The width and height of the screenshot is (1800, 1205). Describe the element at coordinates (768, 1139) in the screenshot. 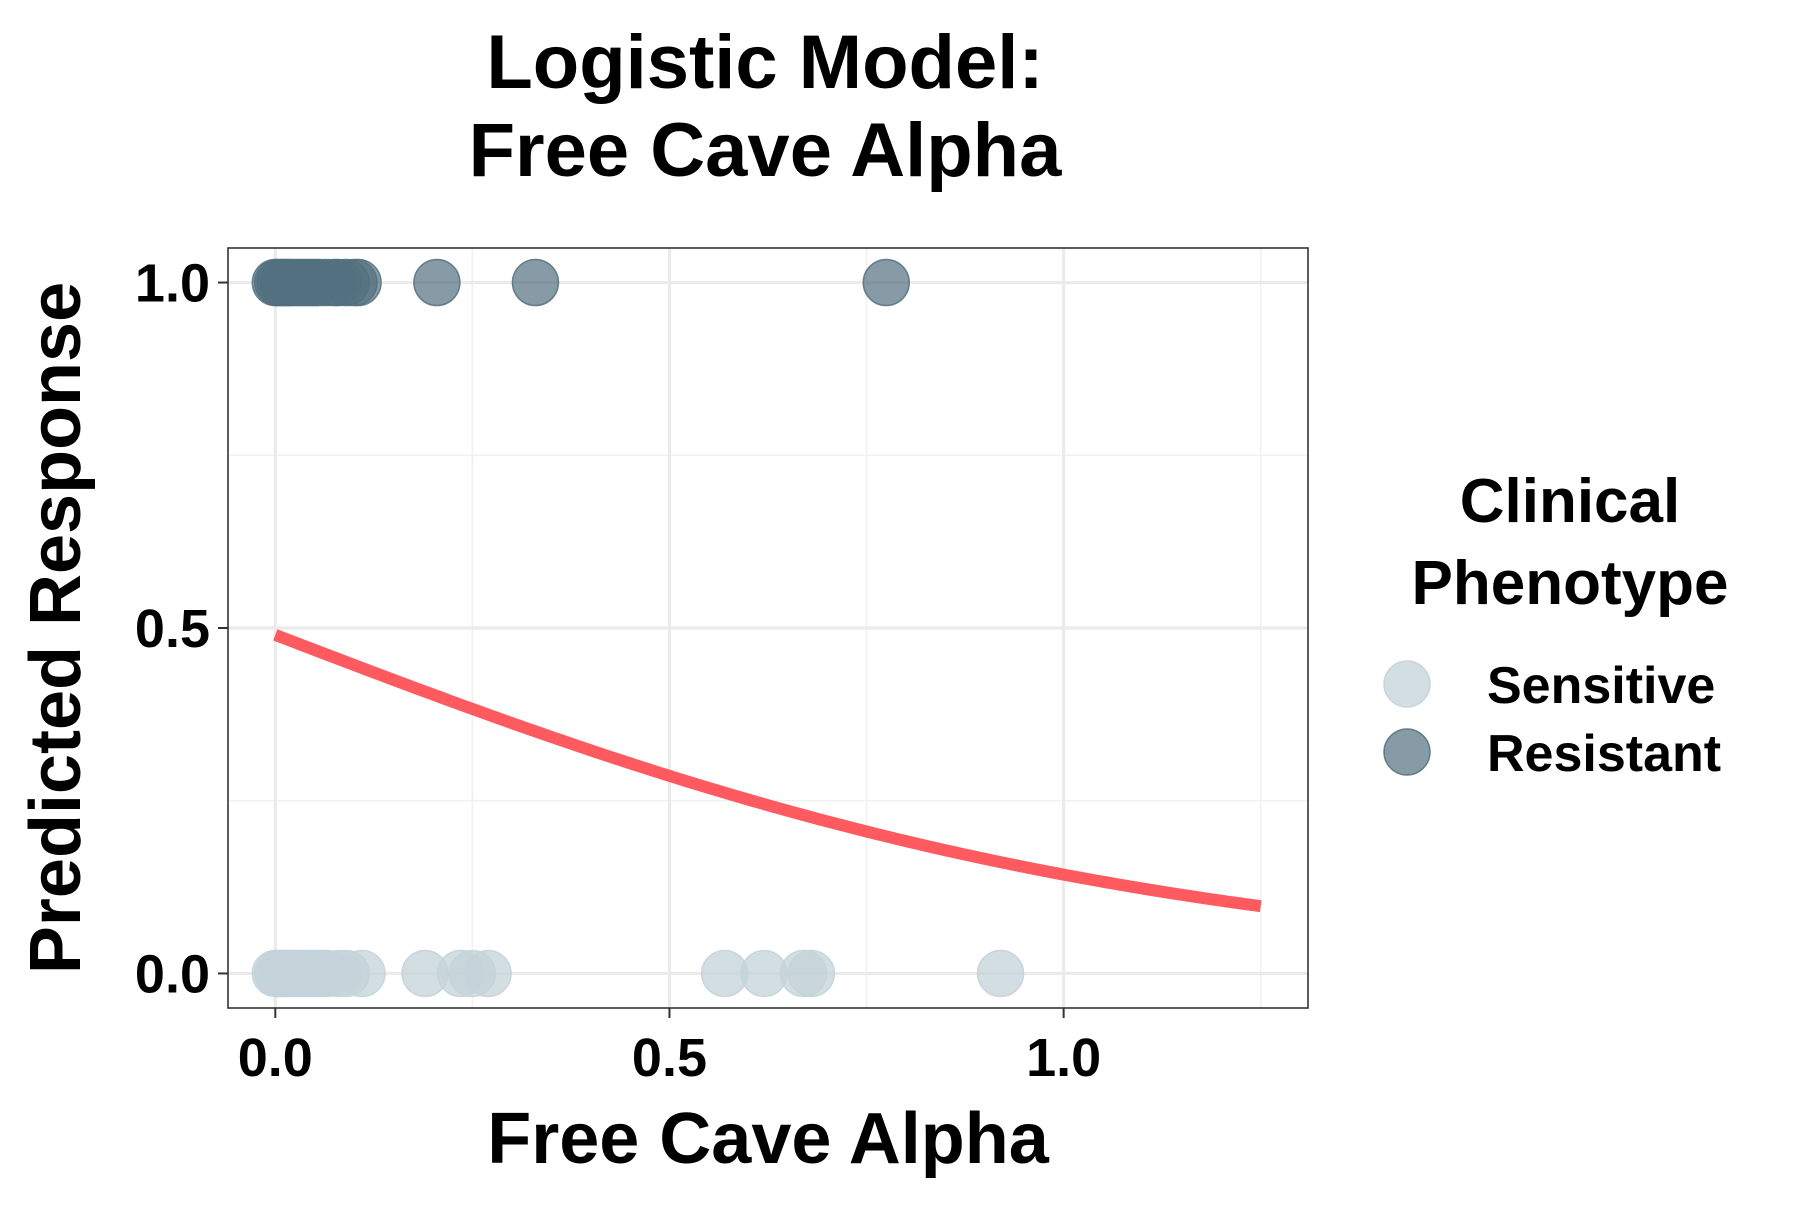

I see `x-axis-label: Free Cave Alpha` at that location.